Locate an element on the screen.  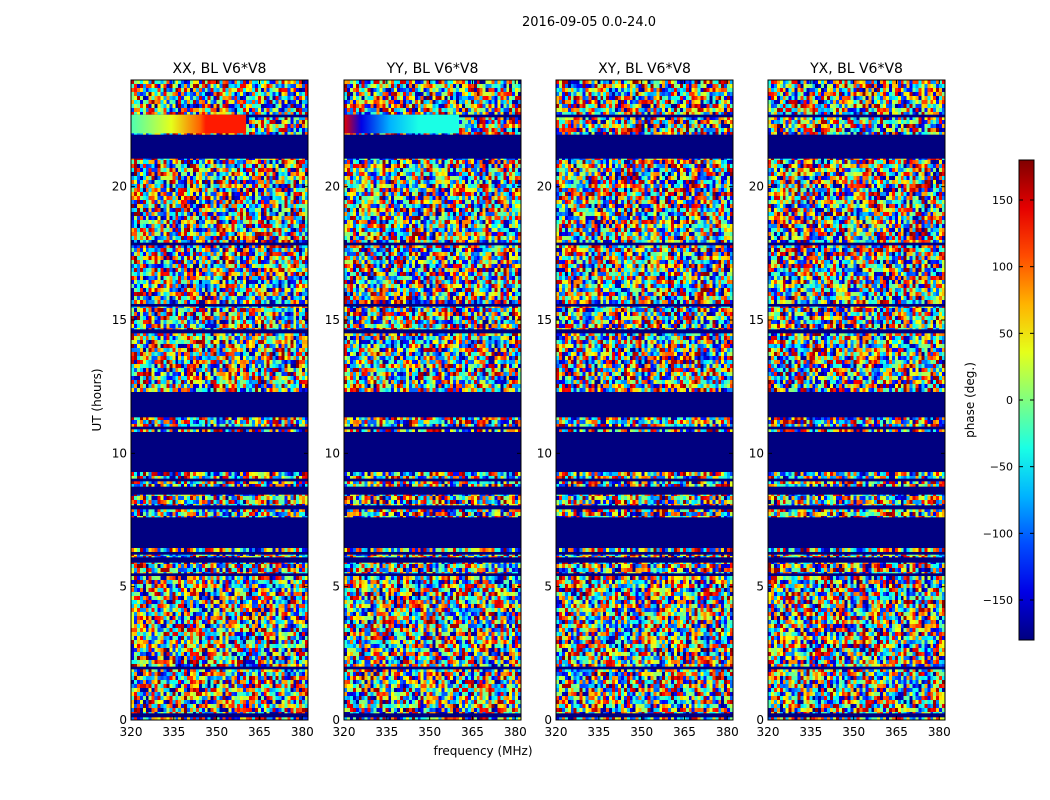
figure-suptitle: 2016-09-05 0.0-24.0 is located at coordinates (589, 22).